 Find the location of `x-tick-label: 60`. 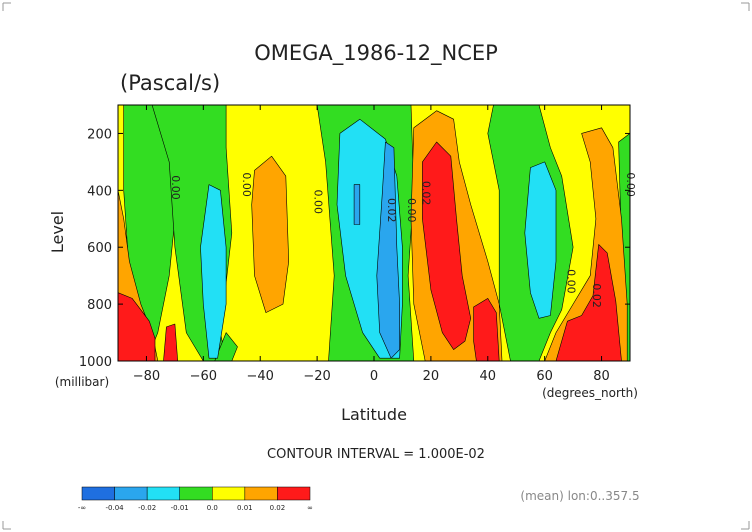

x-tick-label: 60 is located at coordinates (544, 376).